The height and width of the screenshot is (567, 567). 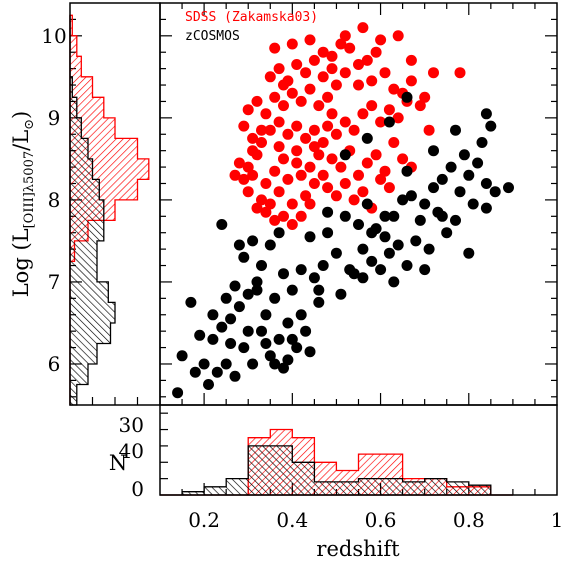 I want to click on x-tick-label: 0.8, so click(x=469, y=520).